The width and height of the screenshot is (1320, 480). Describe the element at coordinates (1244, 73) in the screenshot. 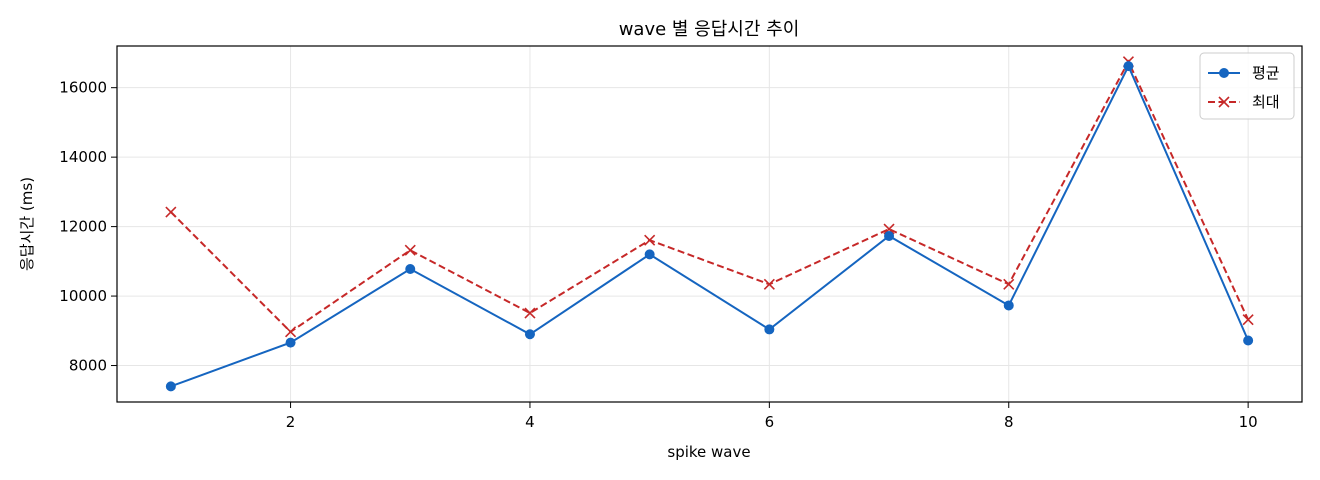

I see `legend-entry: 평균` at that location.